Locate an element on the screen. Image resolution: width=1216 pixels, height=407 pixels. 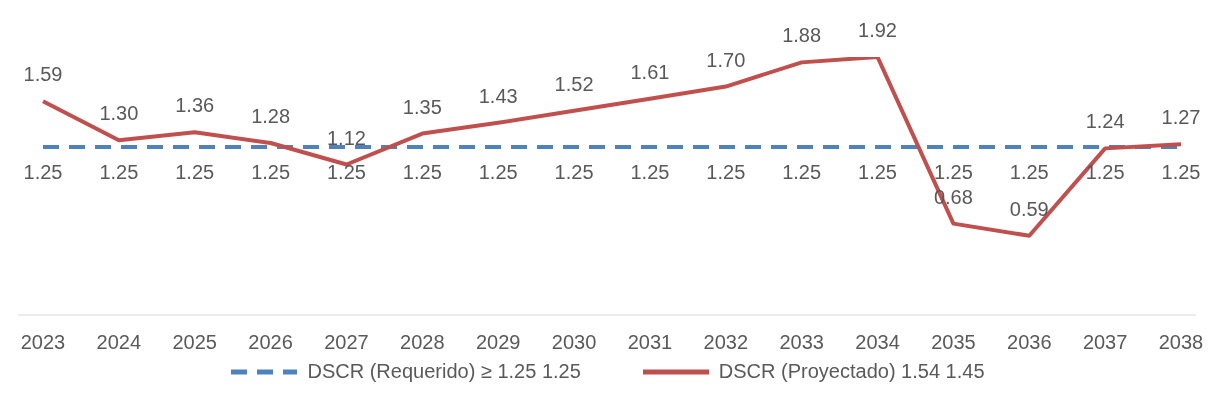
x-tick-label: 2023 is located at coordinates (43, 342).